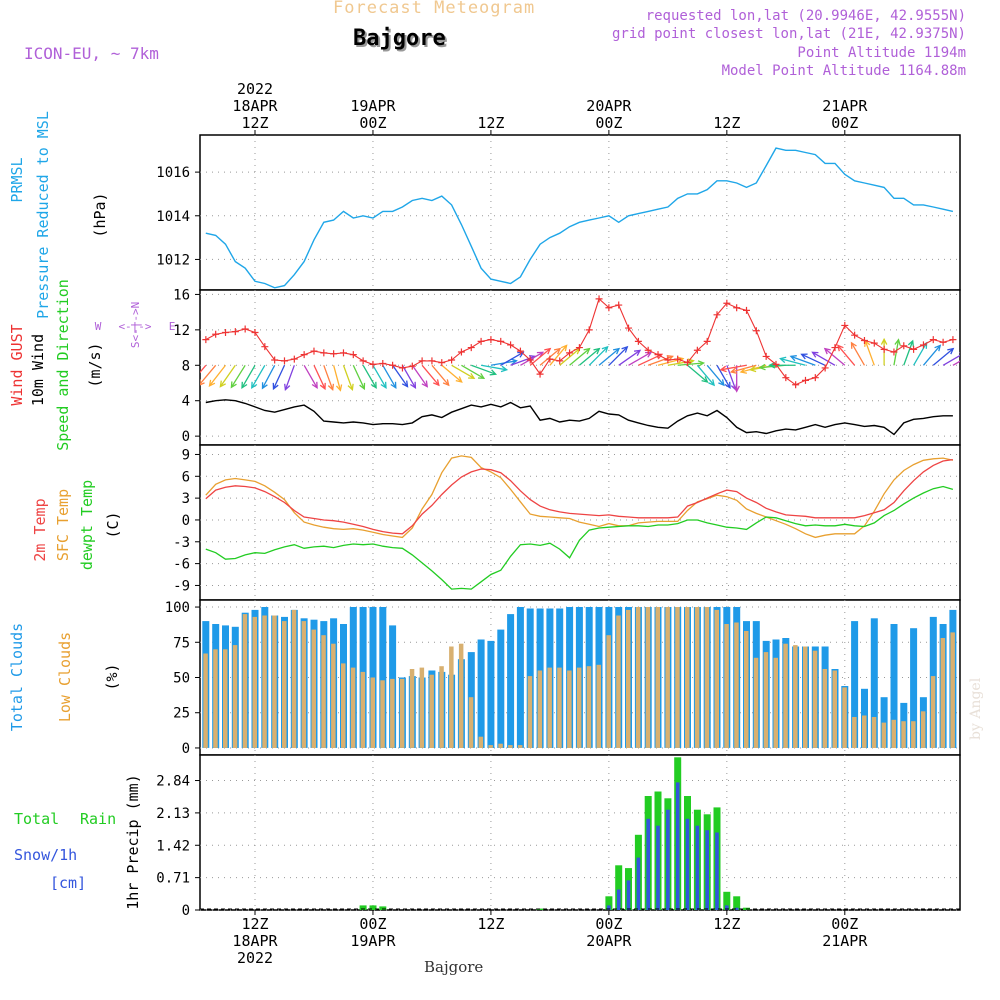  I want to click on precip-label-cm: [cm], so click(68, 883).